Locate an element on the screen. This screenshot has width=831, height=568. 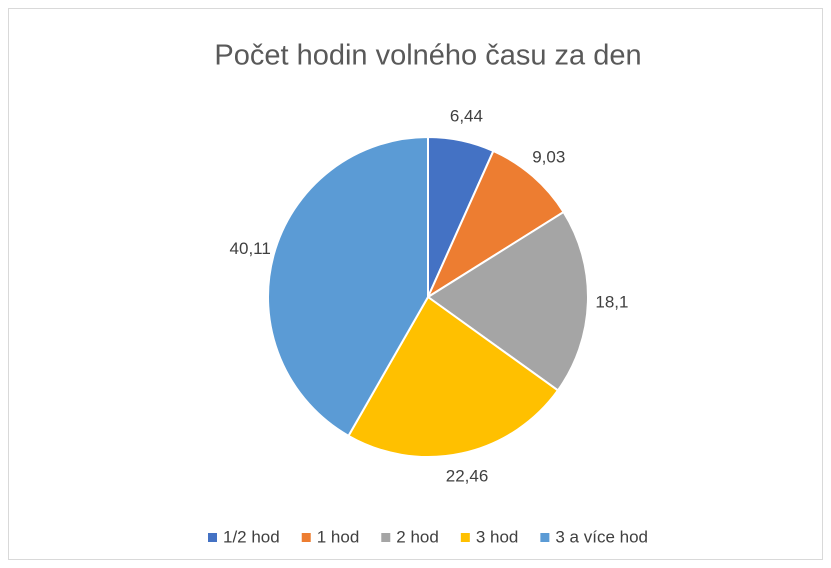
legend-label: 1/2 hod is located at coordinates (251, 536).